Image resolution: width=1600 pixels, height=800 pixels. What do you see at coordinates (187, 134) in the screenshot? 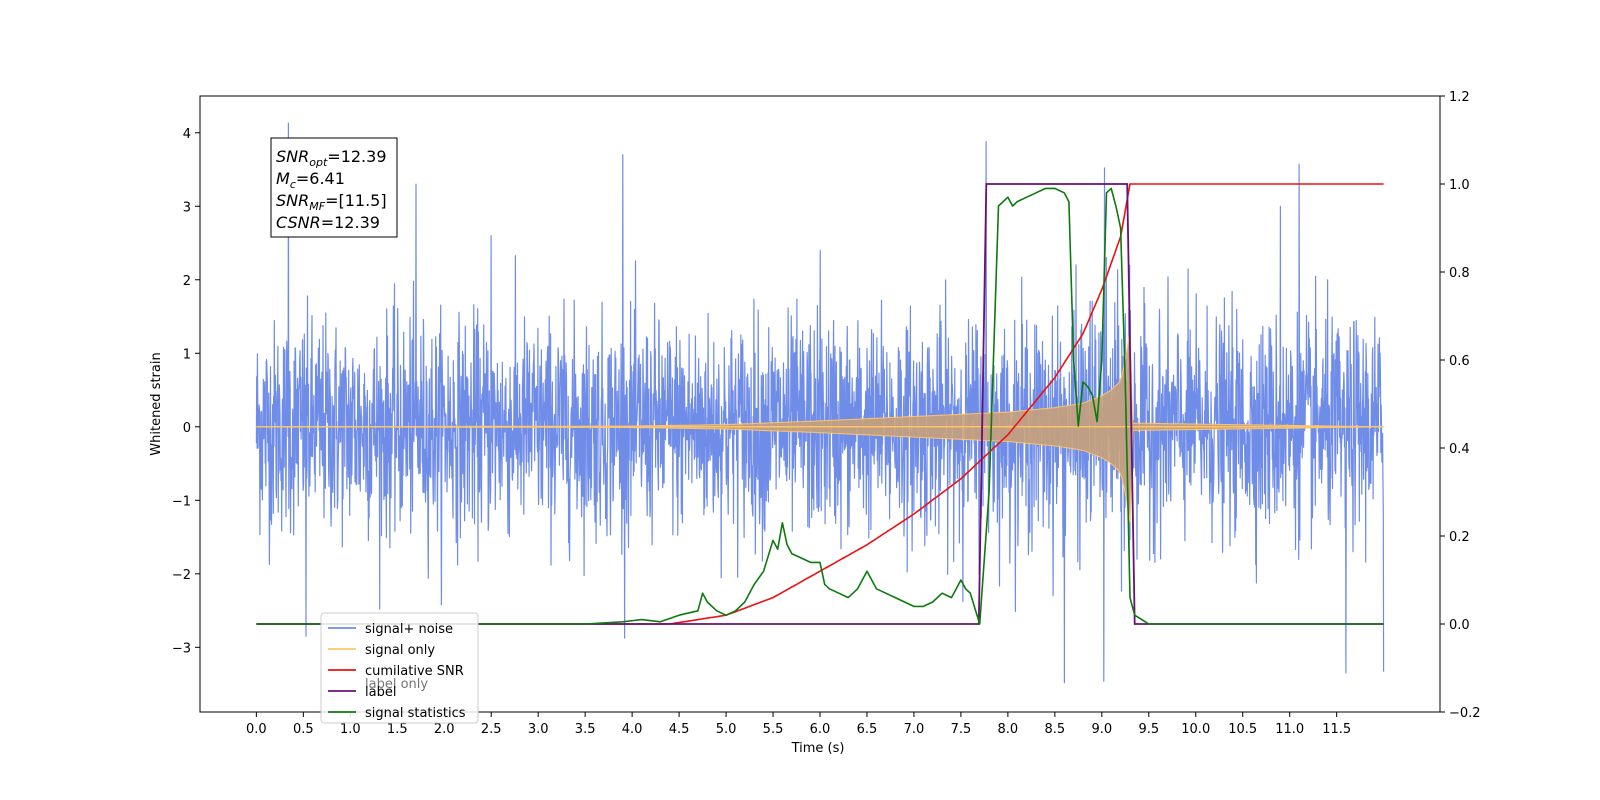
I see `y-tick-label: 4` at bounding box center [187, 134].